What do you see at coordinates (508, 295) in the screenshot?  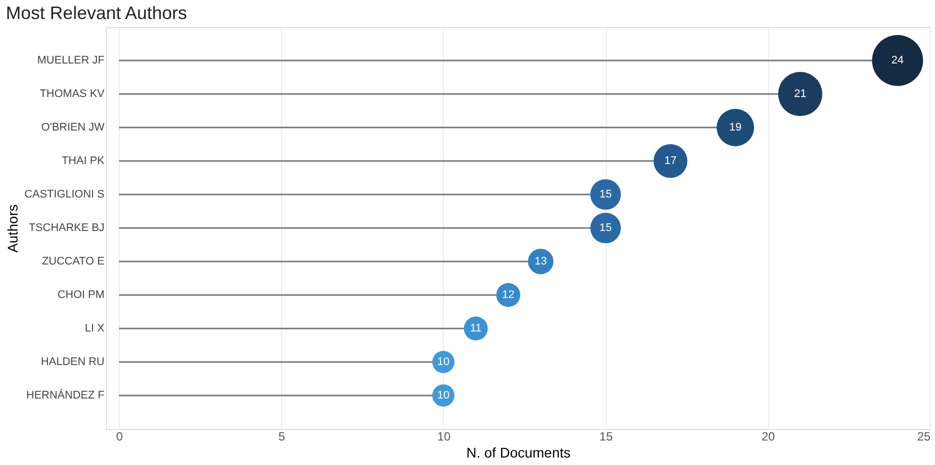 I see `data-label: 12` at bounding box center [508, 295].